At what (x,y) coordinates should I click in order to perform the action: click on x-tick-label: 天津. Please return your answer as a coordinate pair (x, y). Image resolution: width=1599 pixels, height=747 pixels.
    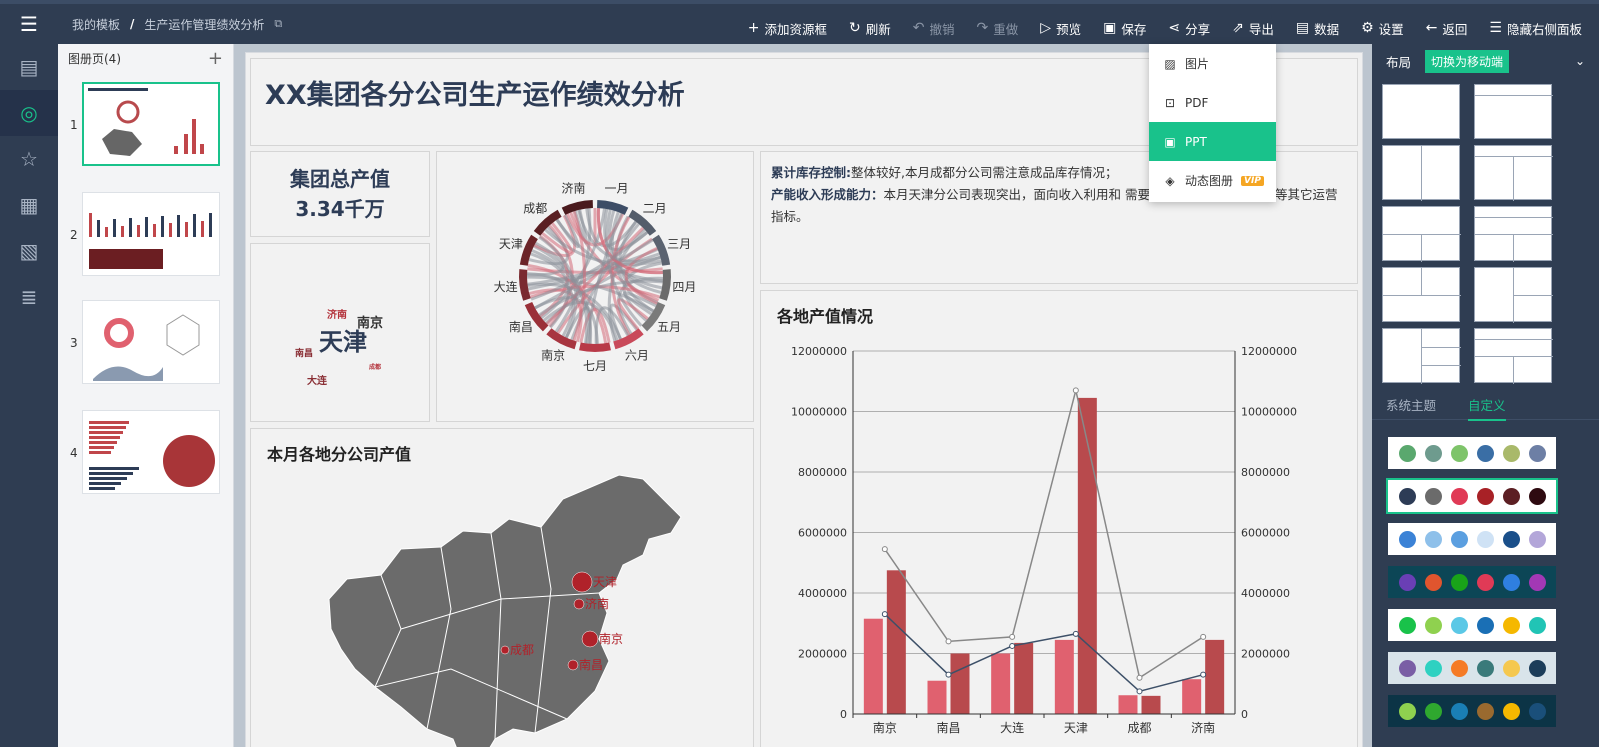
    Looking at the image, I should click on (1076, 728).